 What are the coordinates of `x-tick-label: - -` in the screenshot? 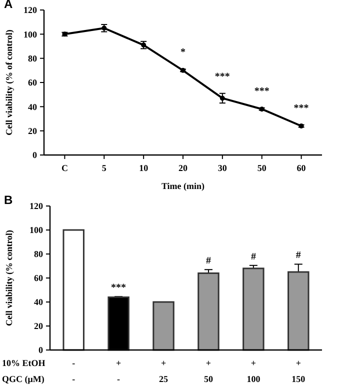 It's located at (74, 371).